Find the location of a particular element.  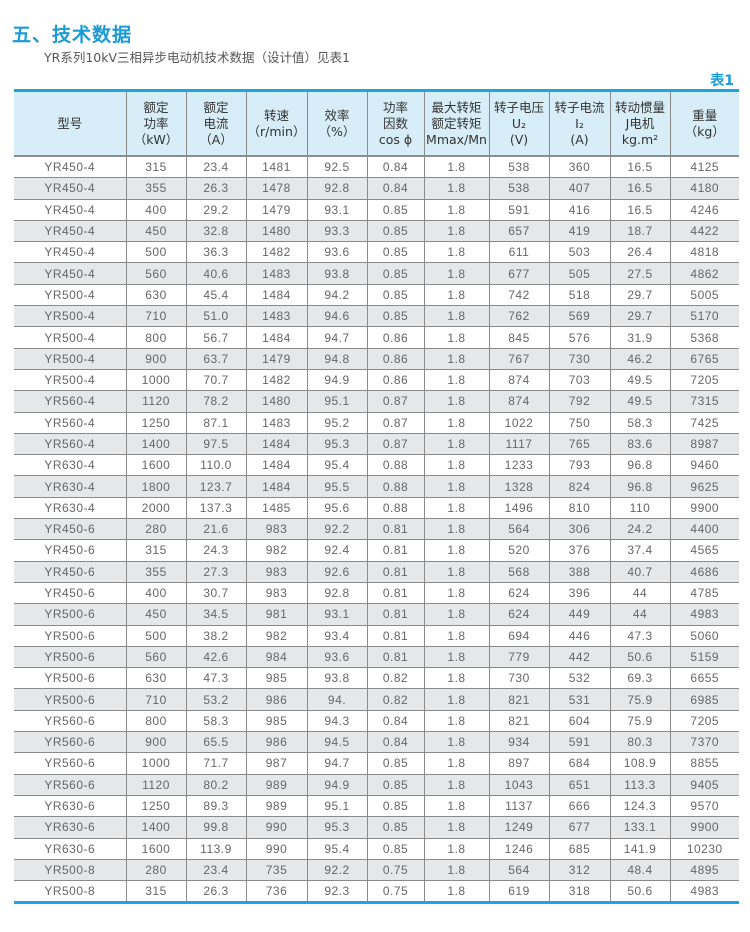

table-cell: 500 is located at coordinates (155, 636).